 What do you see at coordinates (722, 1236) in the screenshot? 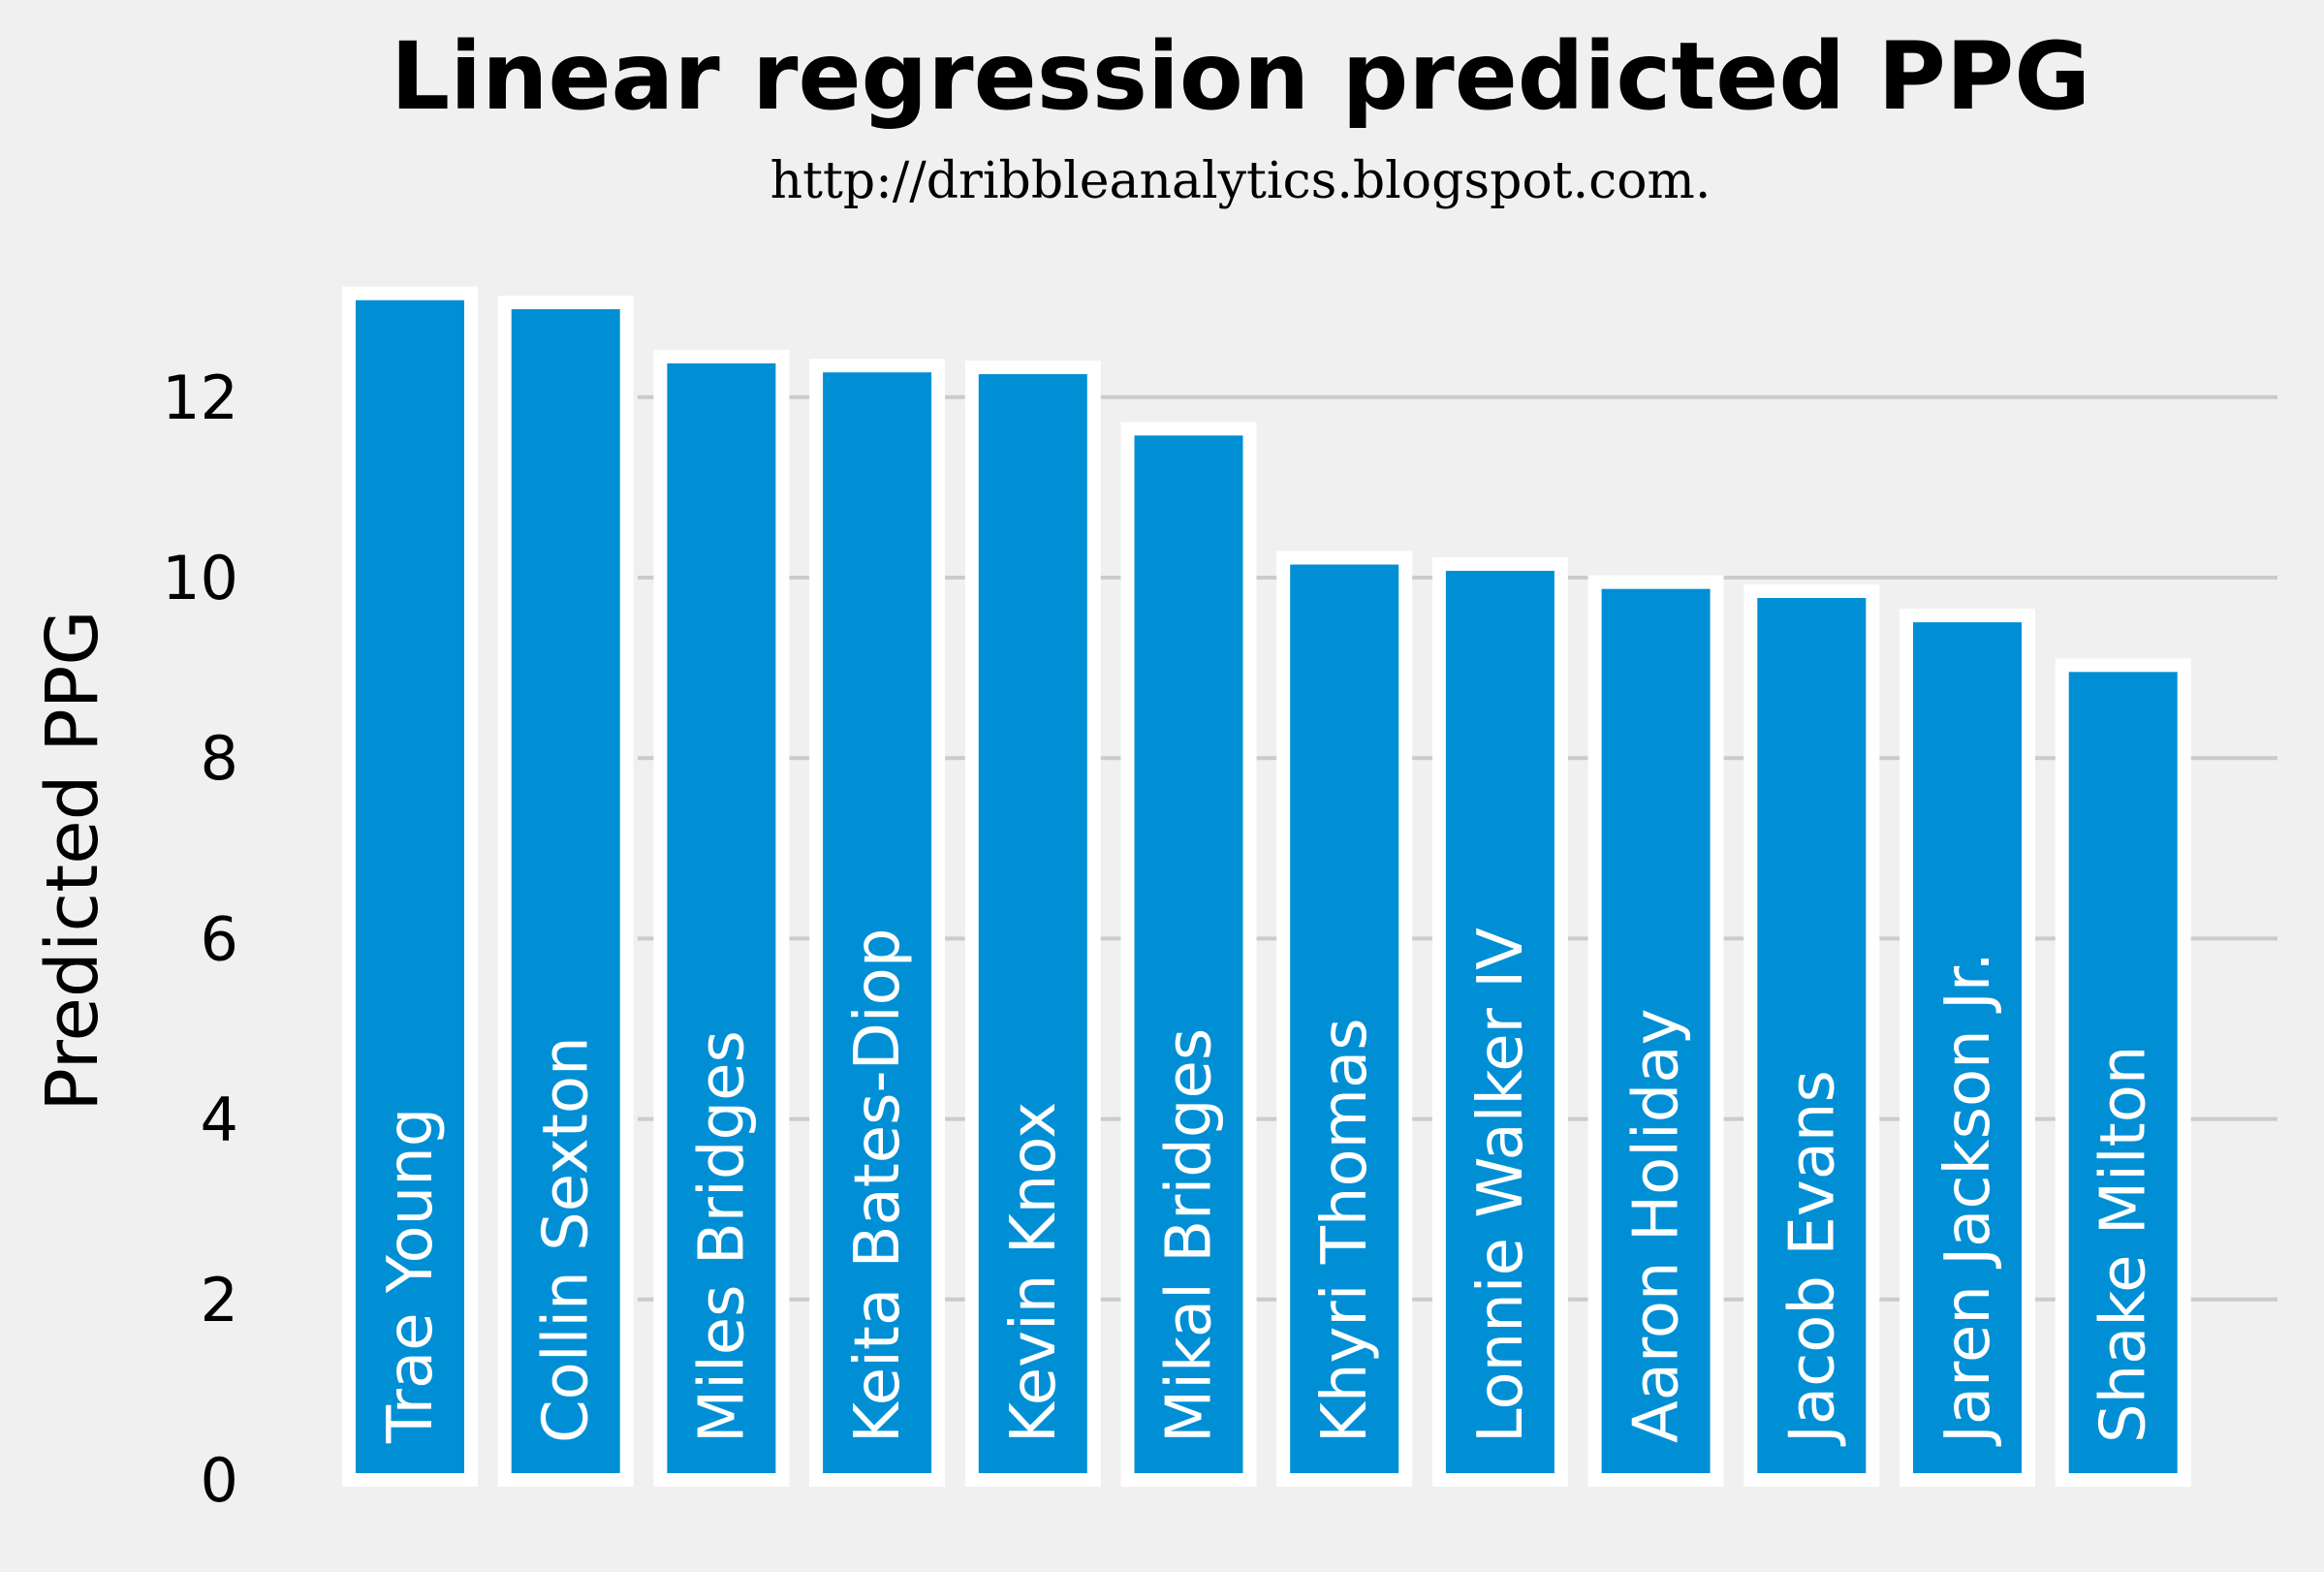
I see `bar-label: Miles Bridges` at bounding box center [722, 1236].